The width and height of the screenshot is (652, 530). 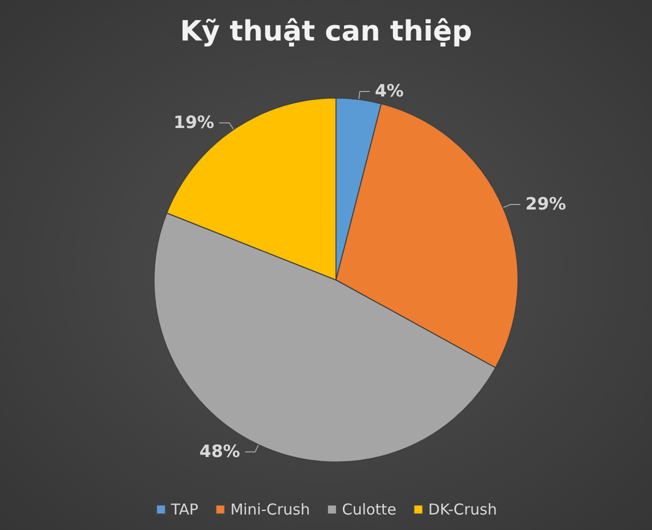 I want to click on data-label: 19%, so click(x=194, y=122).